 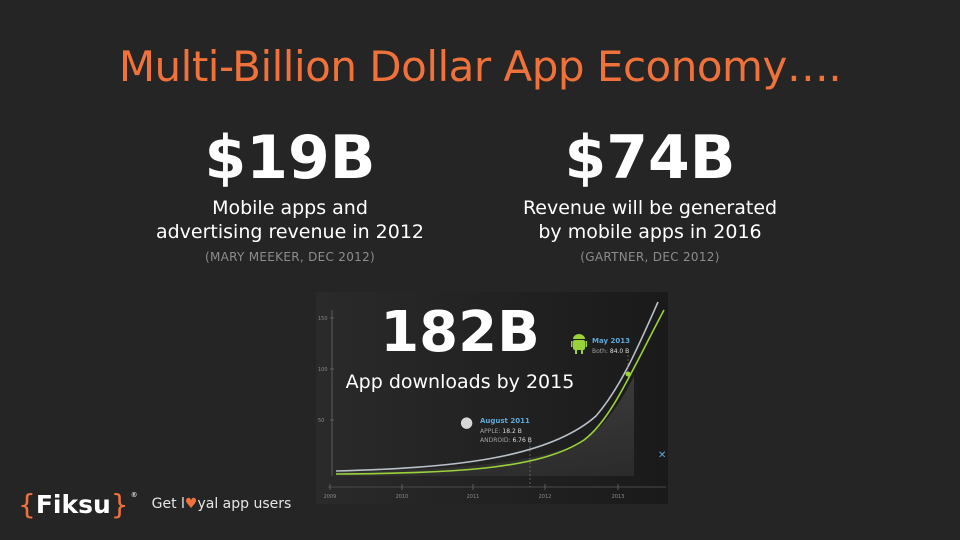 I want to click on x-tick-label: 2009, so click(x=330, y=497).